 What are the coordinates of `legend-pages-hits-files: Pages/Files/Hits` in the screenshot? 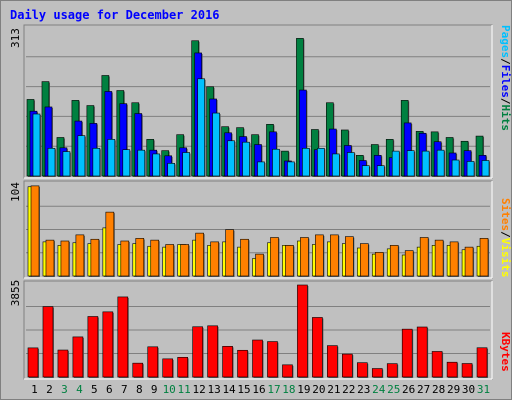 It's located at (505, 78).